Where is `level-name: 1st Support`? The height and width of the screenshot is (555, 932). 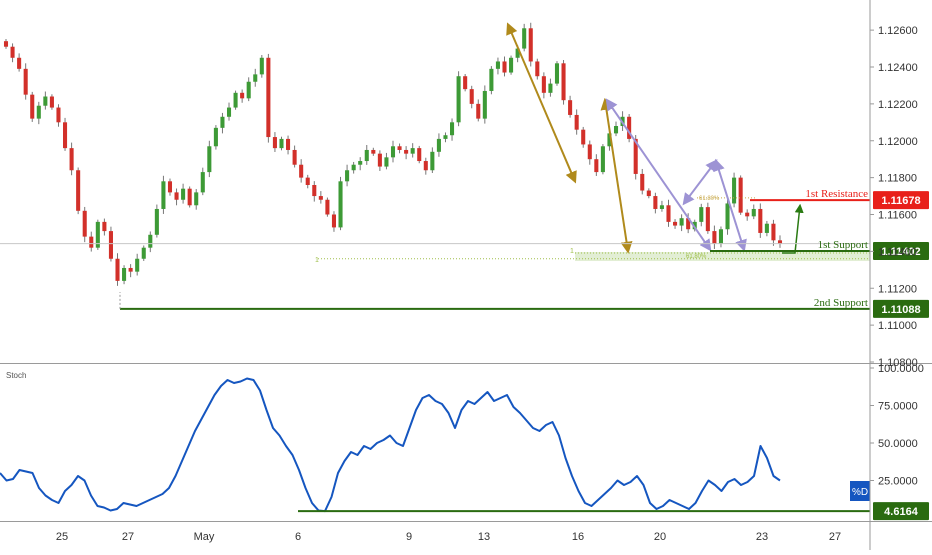 level-name: 1st Support is located at coordinates (843, 245).